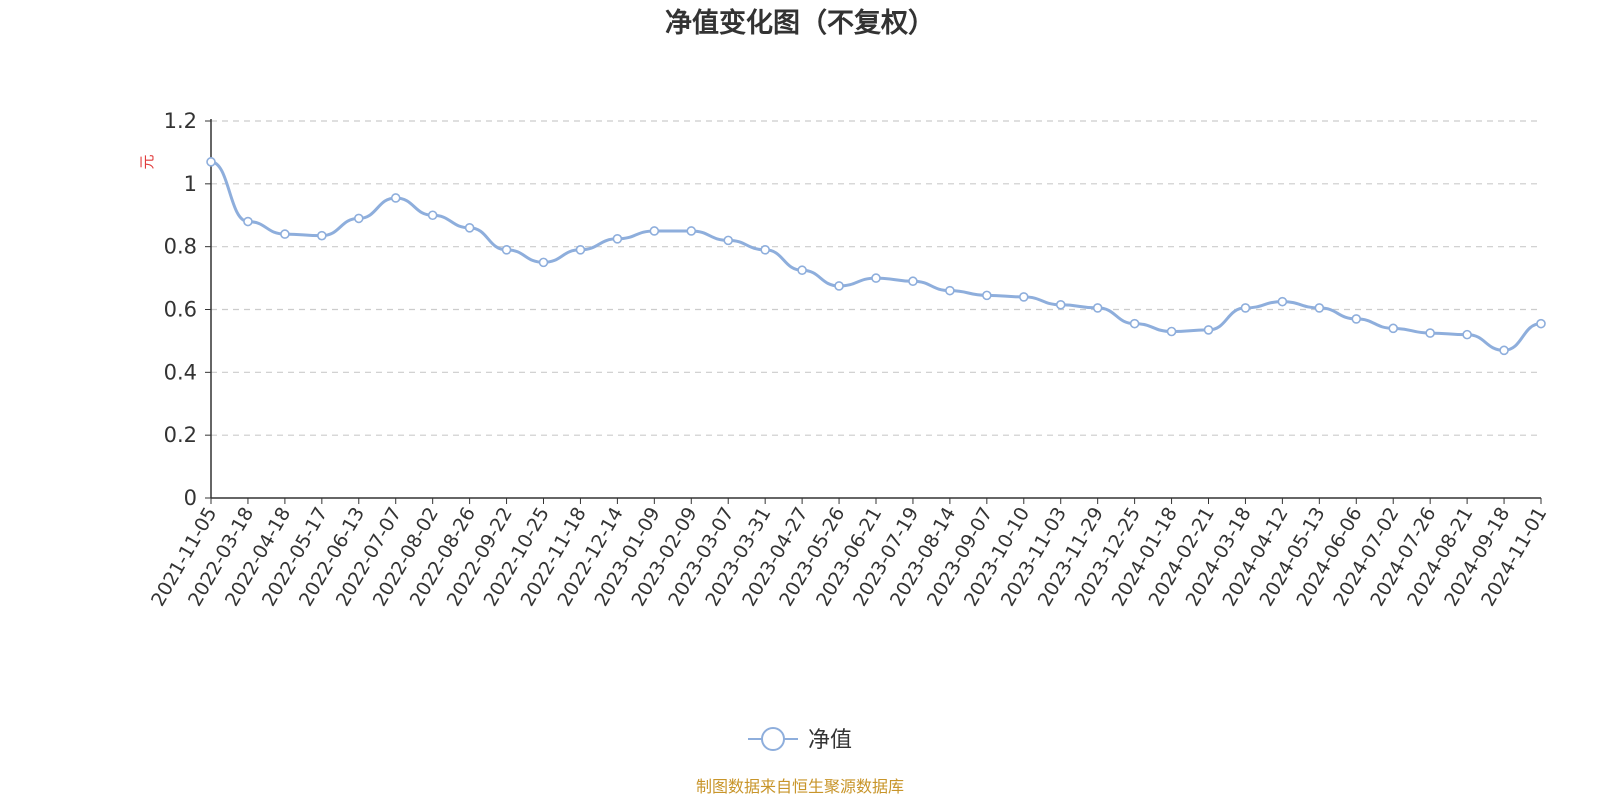 This screenshot has height=800, width=1600. What do you see at coordinates (147, 161) in the screenshot?
I see `y-axis-unit-label: 元` at bounding box center [147, 161].